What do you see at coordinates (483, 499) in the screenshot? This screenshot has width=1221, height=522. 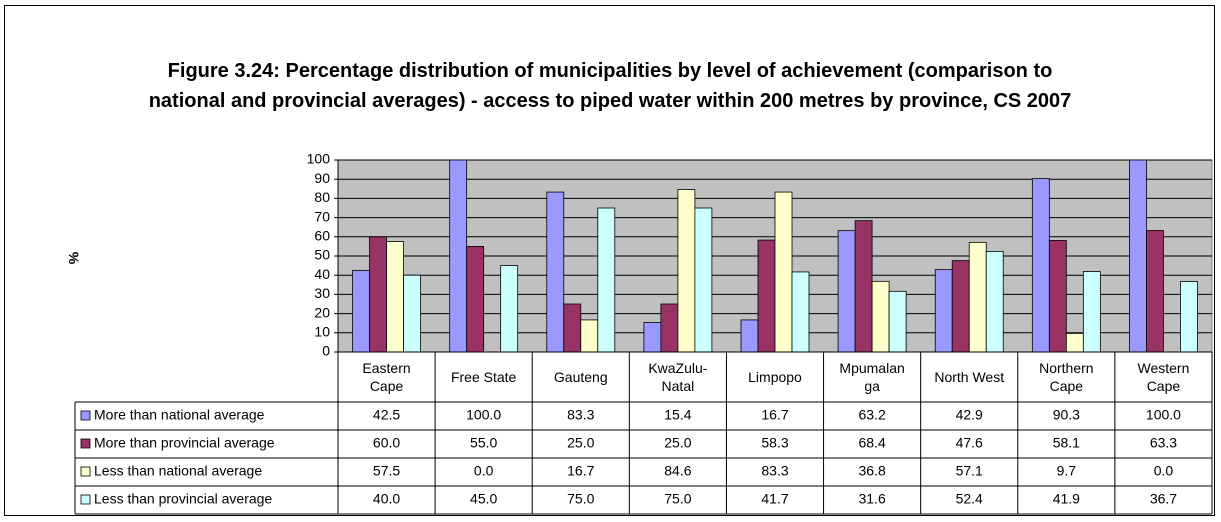 I see `table-value: 45.0` at bounding box center [483, 499].